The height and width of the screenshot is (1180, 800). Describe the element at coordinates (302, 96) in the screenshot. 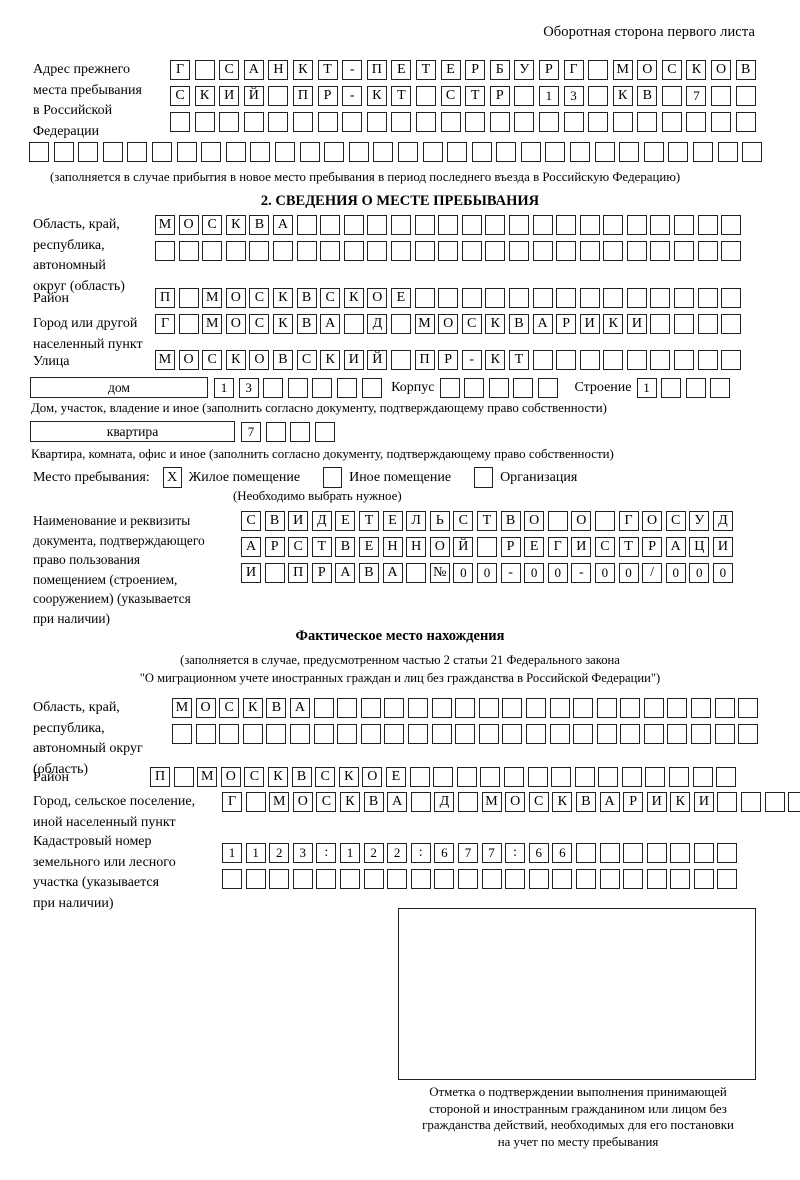

I see `grid-cell: П` at that location.